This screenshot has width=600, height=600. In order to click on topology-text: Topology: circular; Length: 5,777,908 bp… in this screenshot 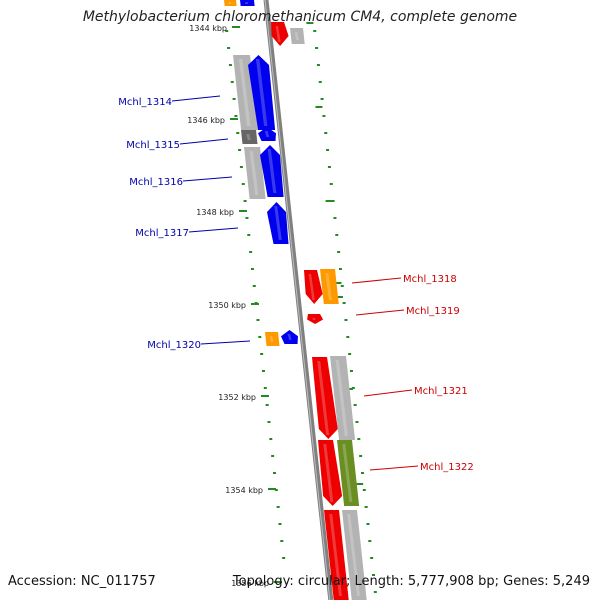, I will do `click(411, 581)`.